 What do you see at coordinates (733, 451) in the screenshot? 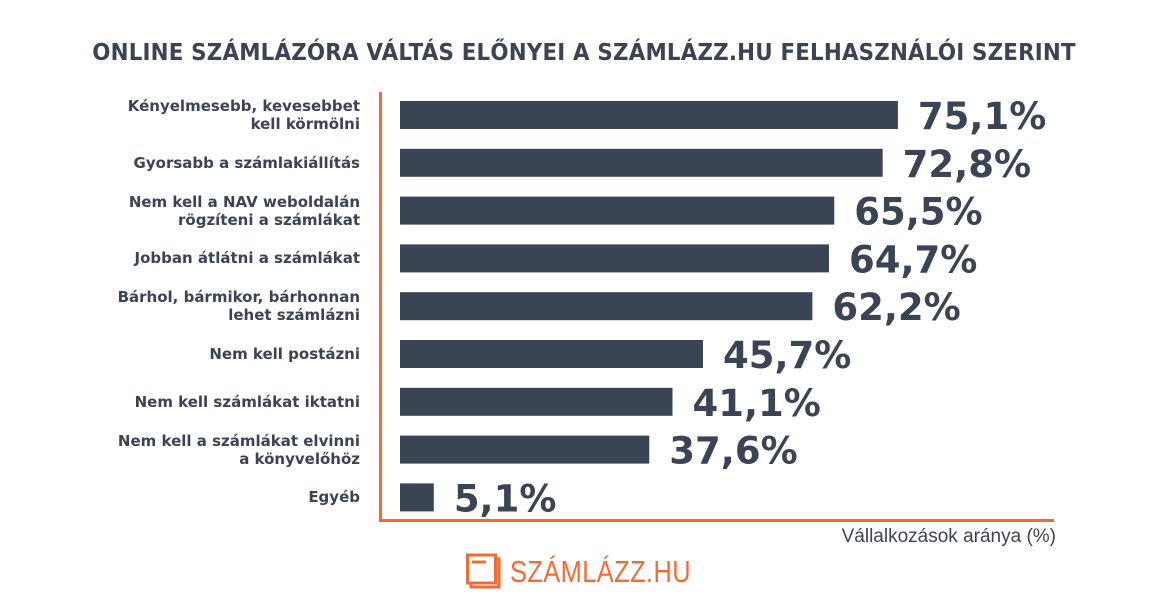
I see `value-label: 37,6%` at bounding box center [733, 451].